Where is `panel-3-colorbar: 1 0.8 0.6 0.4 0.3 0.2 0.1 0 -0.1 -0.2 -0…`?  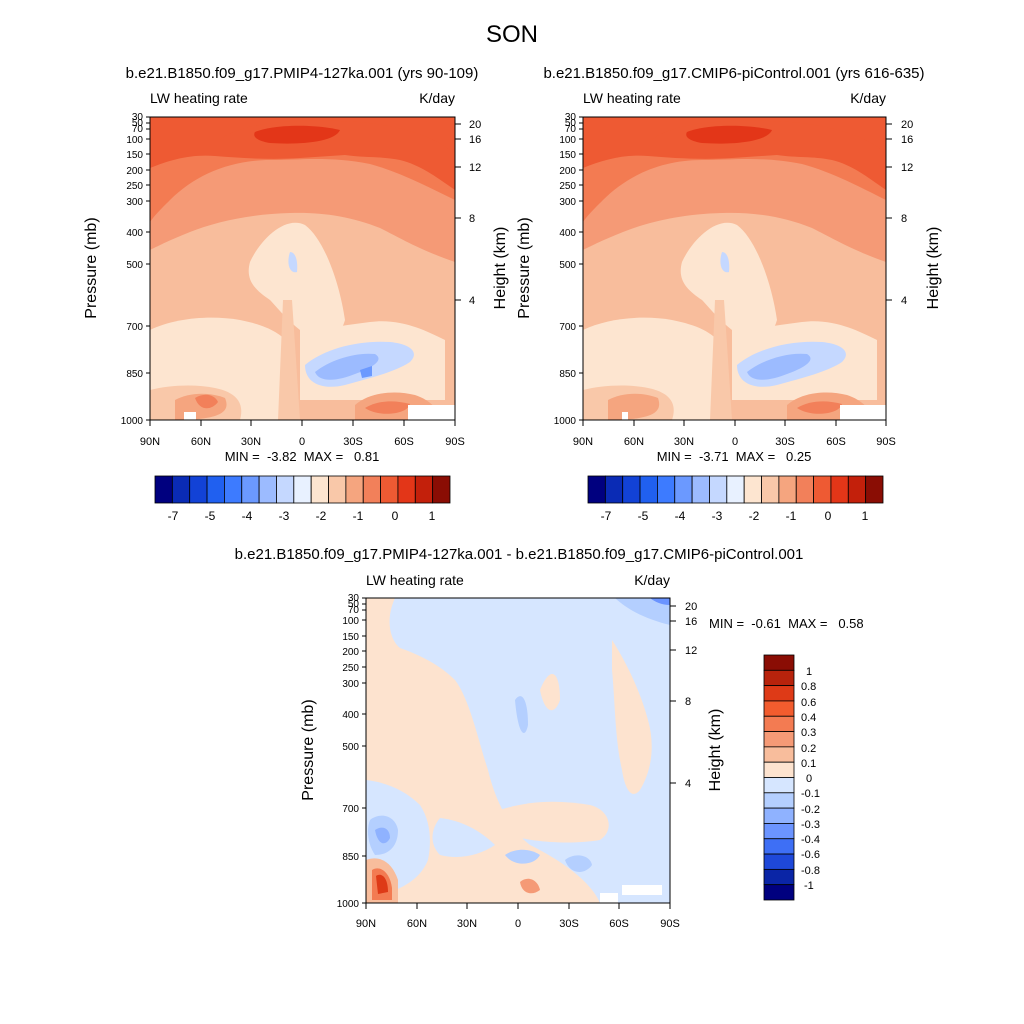
panel-3-colorbar: 1 0.8 0.6 0.4 0.3 0.2 0.1 0 -0.1 -0.2 -0… is located at coordinates (791, 777).